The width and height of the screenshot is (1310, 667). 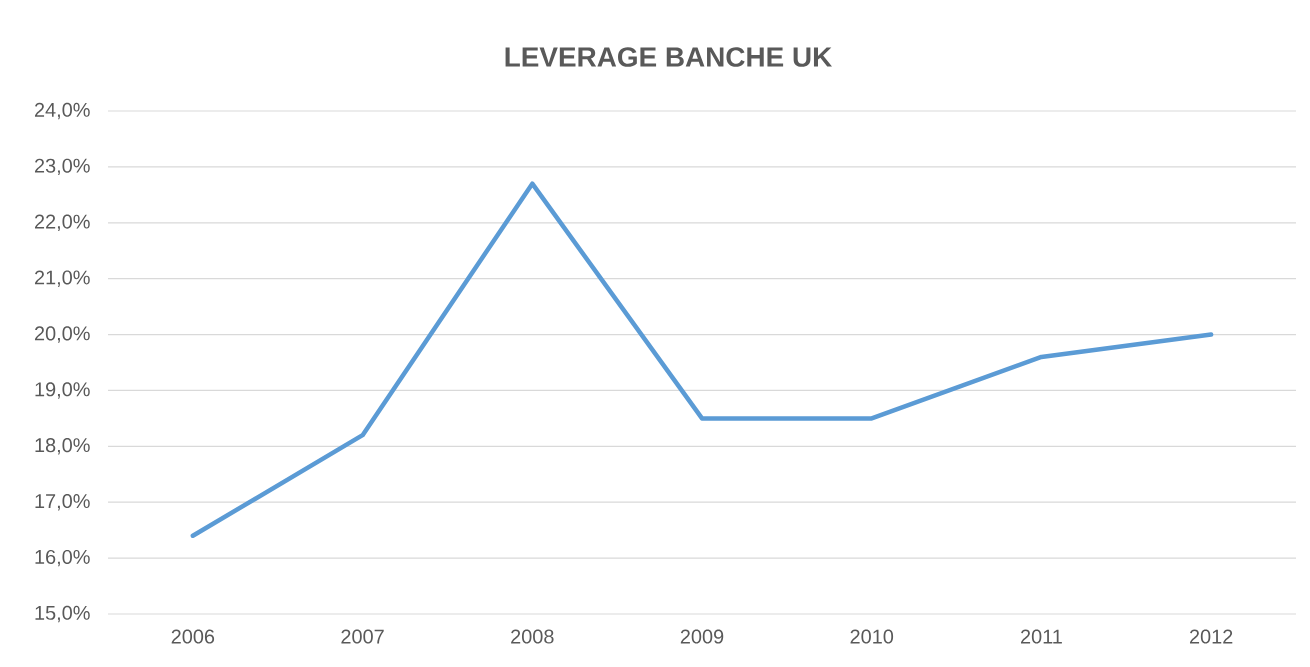 What do you see at coordinates (872, 636) in the screenshot?
I see `x-tick-label: 2010` at bounding box center [872, 636].